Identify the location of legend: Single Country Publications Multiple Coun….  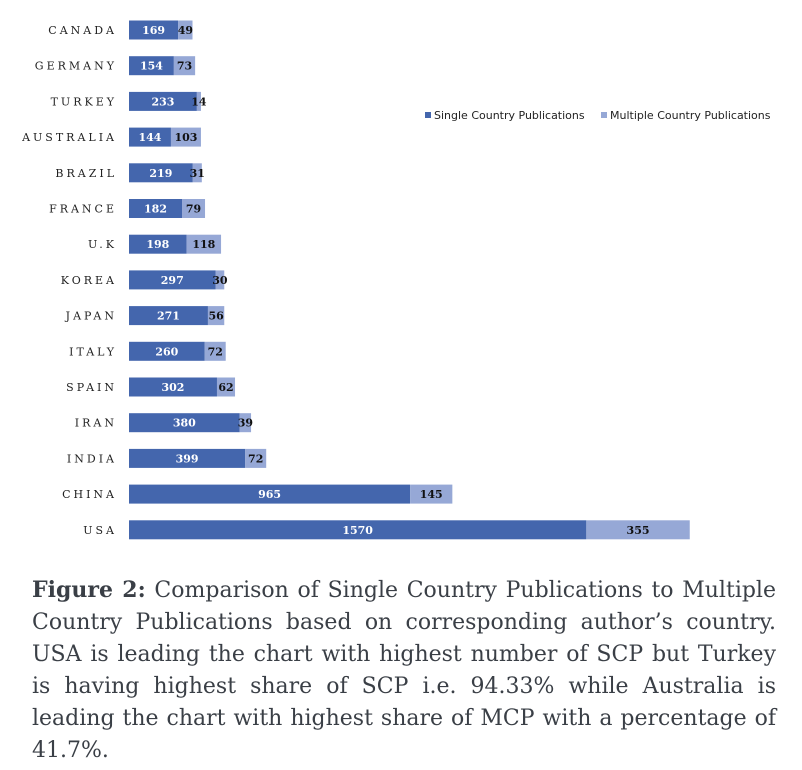
(598, 115).